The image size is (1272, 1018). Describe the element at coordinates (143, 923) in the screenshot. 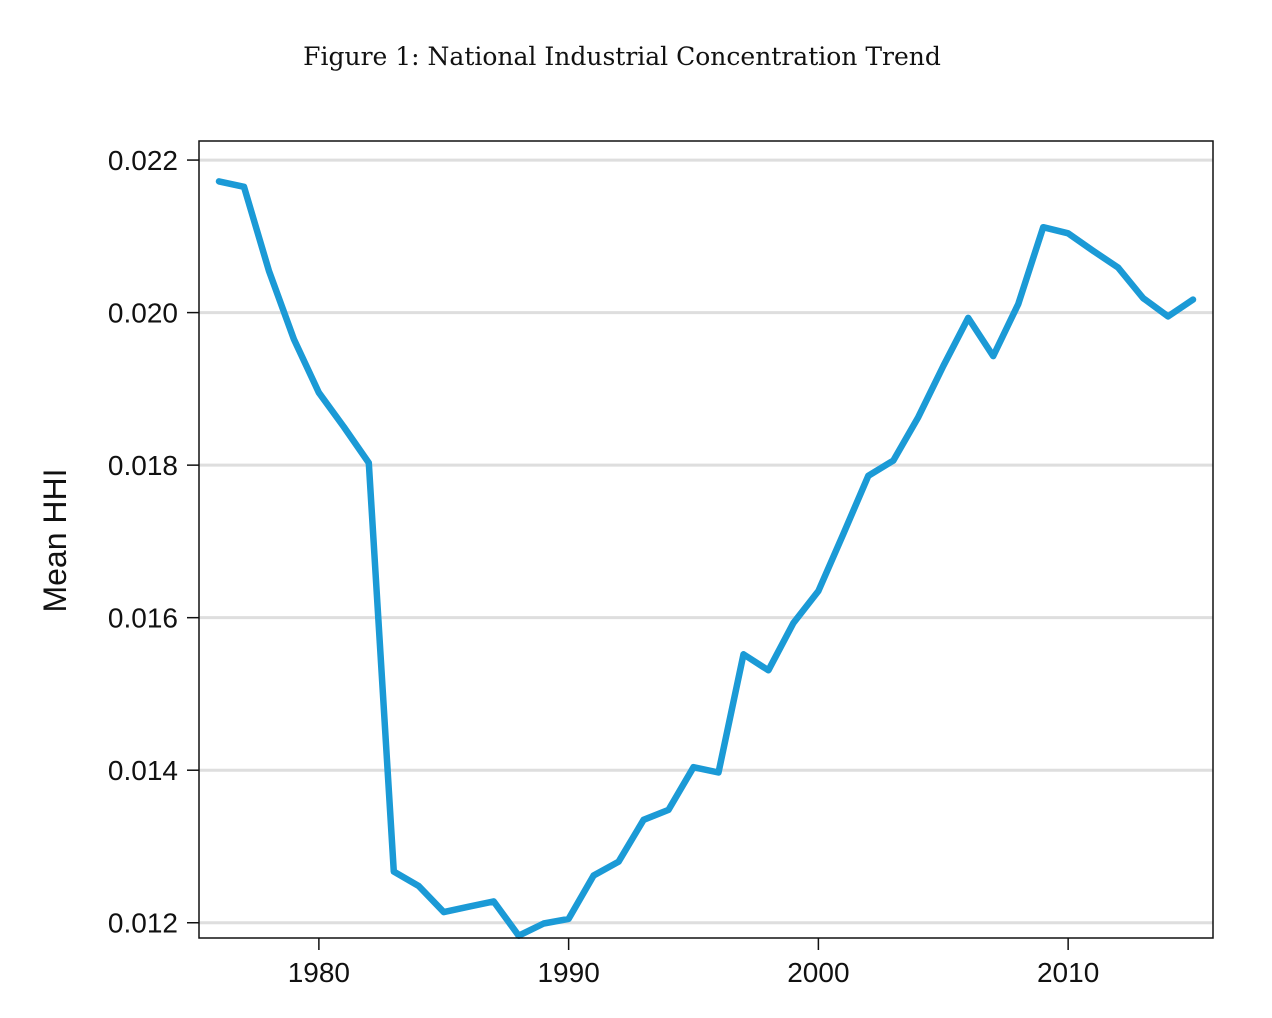

I see `y-tick-label: 0.012` at that location.